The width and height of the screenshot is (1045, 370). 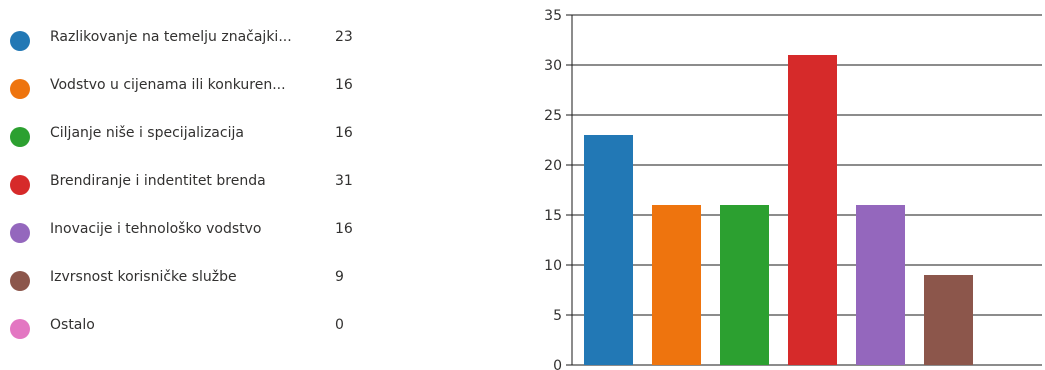 What do you see at coordinates (553, 16) in the screenshot?
I see `y-tick-label: 35` at bounding box center [553, 16].